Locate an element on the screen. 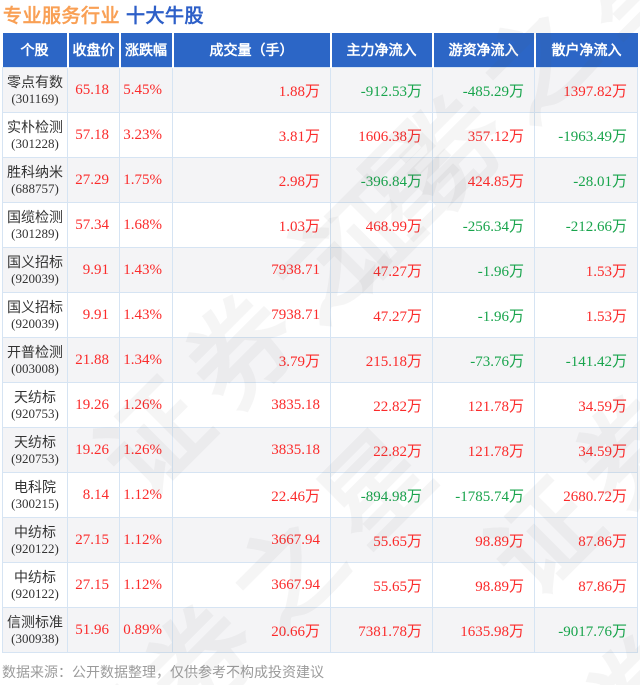 The height and width of the screenshot is (685, 640). main-value: -894.98万 is located at coordinates (381, 495).